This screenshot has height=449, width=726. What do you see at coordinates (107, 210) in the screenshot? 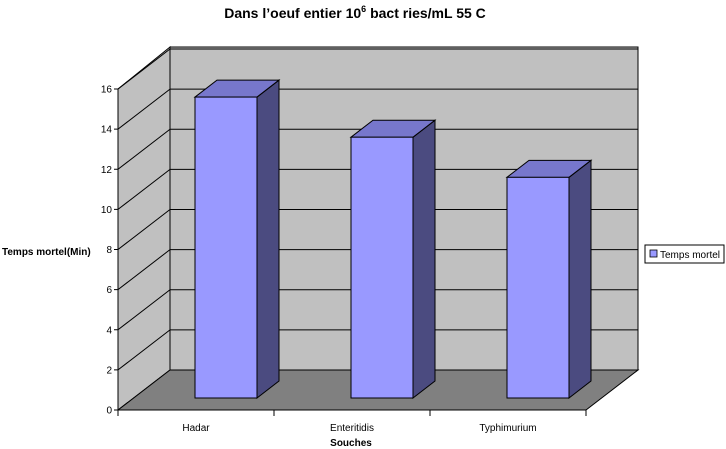
I see `y-tick-label: 10` at bounding box center [107, 210].